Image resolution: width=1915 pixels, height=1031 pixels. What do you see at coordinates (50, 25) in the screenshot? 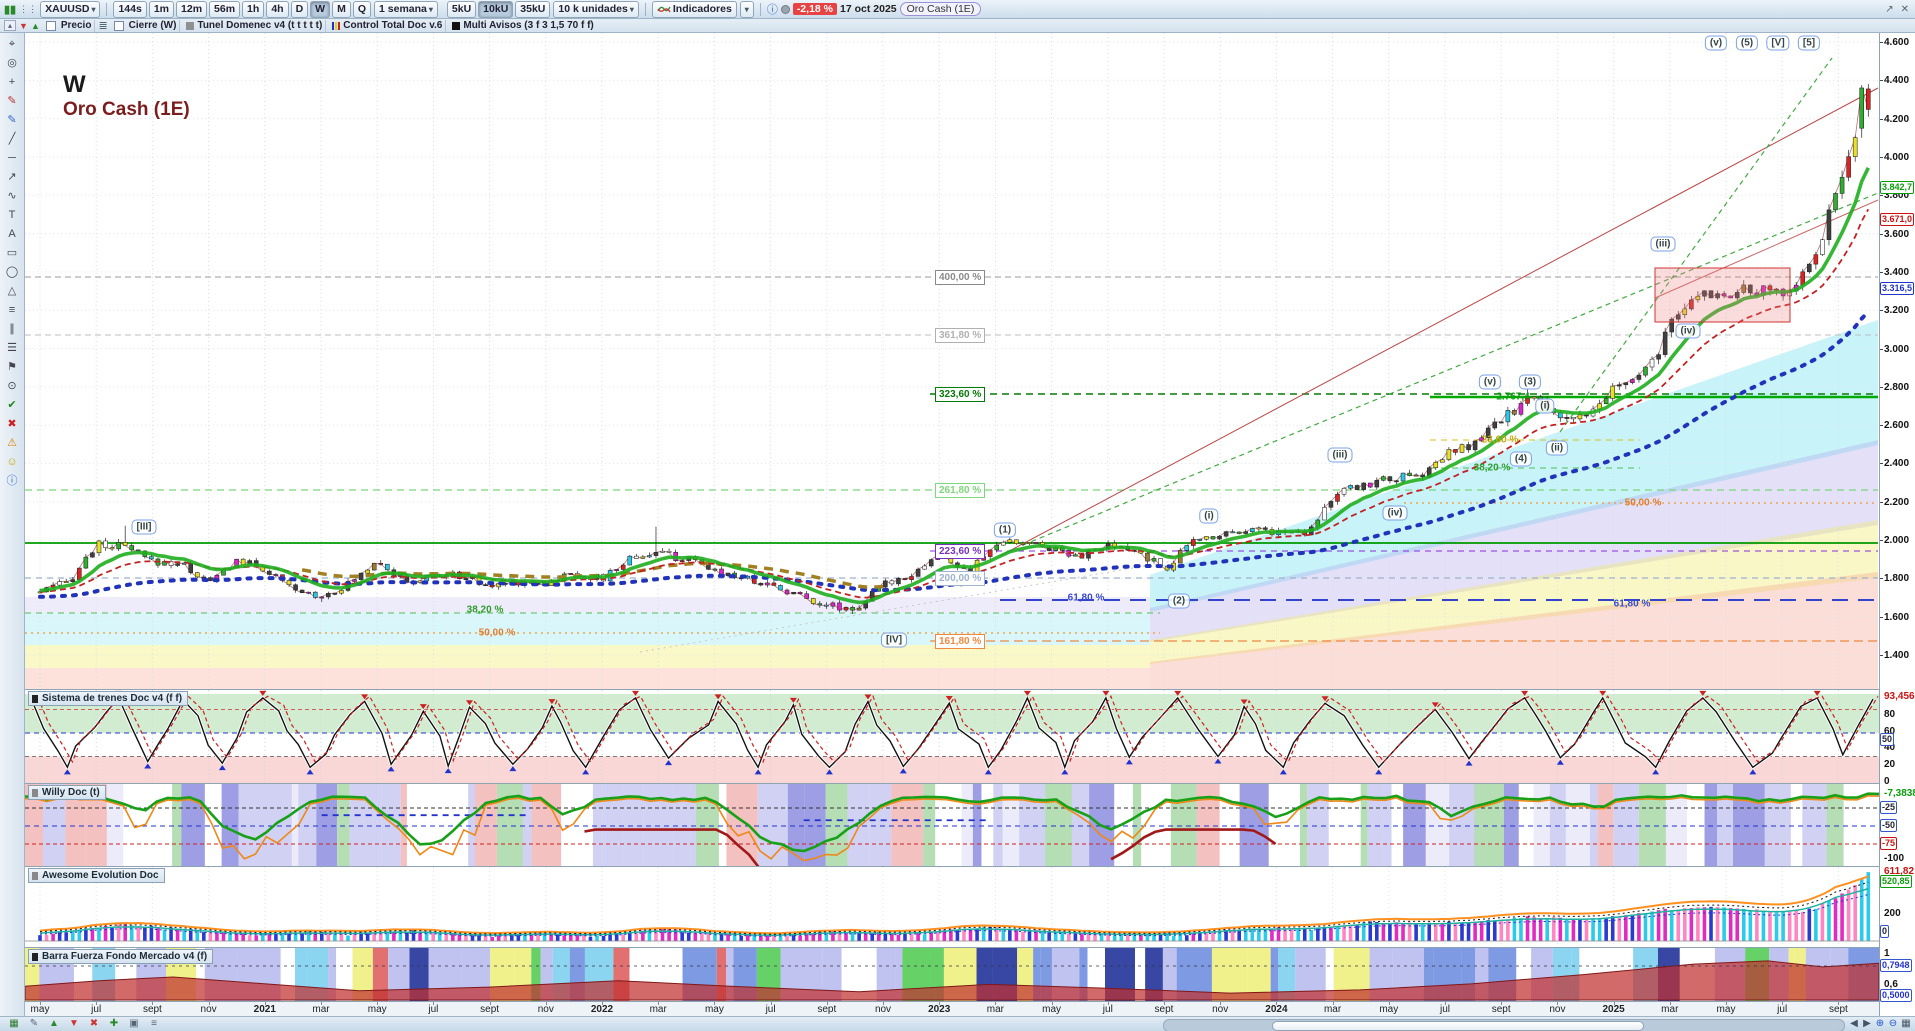
I see `price-checkbox` at bounding box center [50, 25].